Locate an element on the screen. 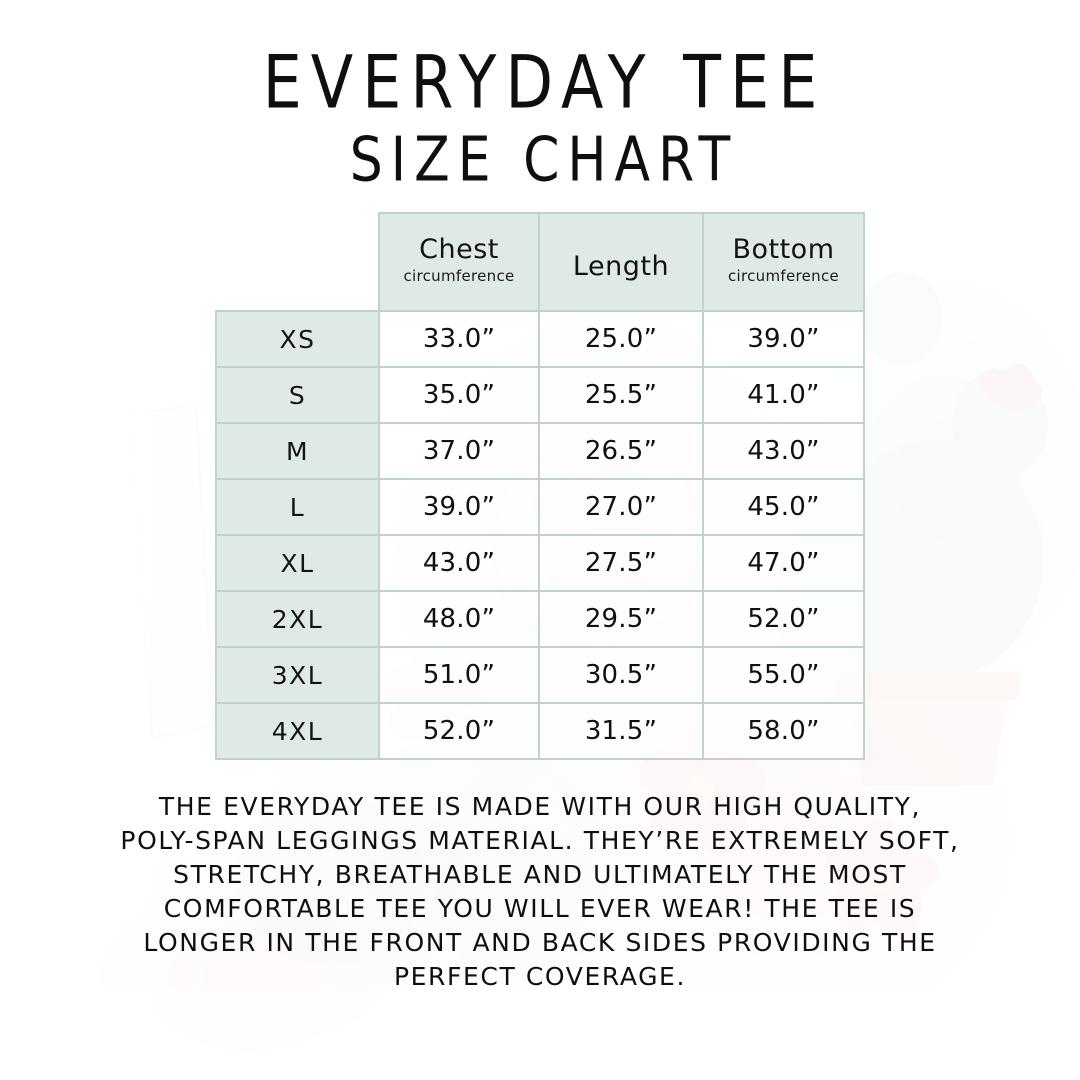  size-label: 2XL is located at coordinates (297, 619).